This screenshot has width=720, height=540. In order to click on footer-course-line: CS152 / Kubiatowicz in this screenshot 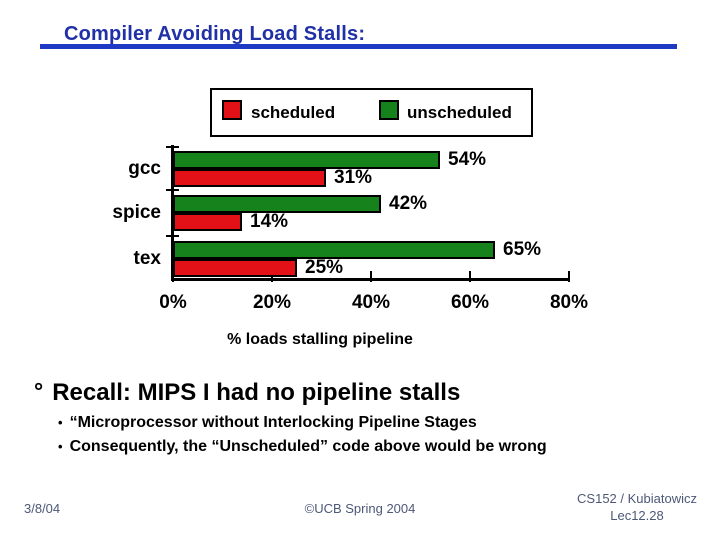, I will do `click(637, 498)`.